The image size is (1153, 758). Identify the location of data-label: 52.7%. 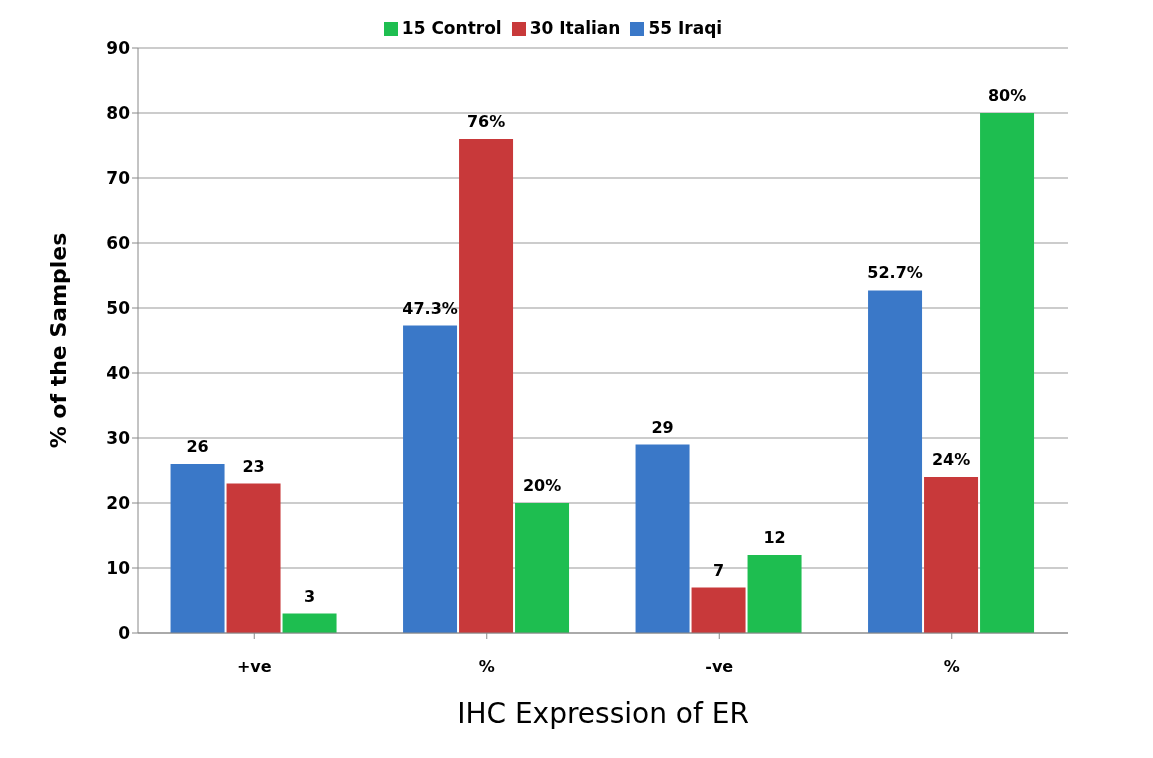
(895, 273).